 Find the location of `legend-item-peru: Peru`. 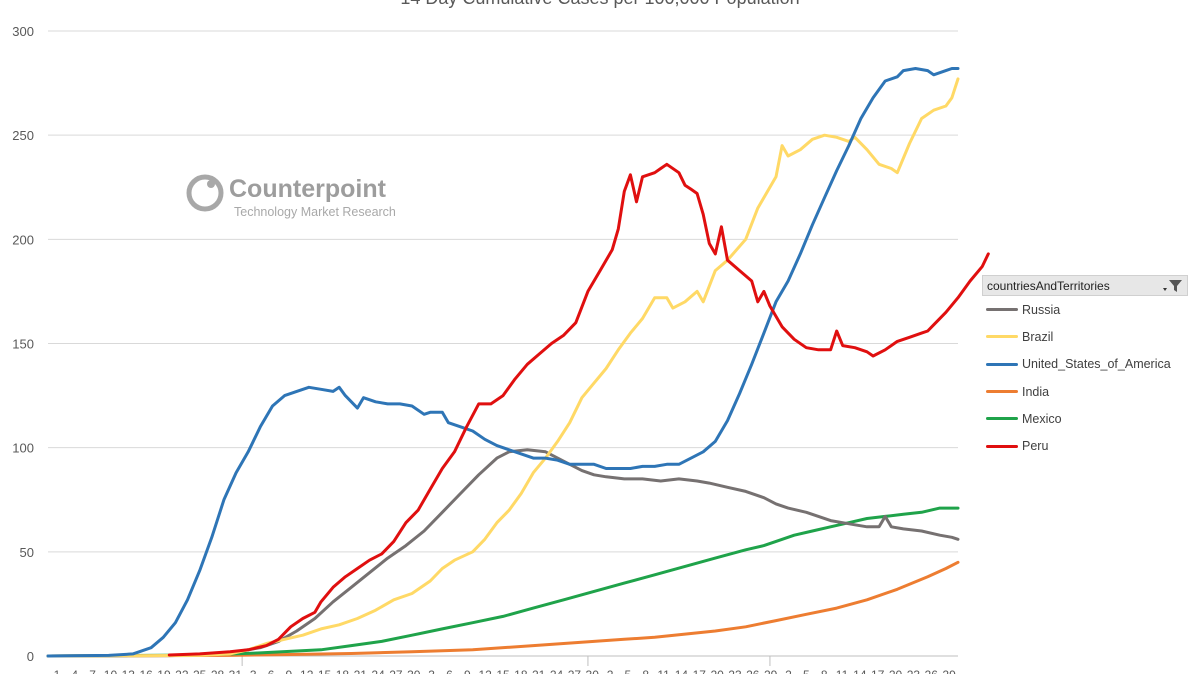

legend-item-peru: Peru is located at coordinates (1085, 445).